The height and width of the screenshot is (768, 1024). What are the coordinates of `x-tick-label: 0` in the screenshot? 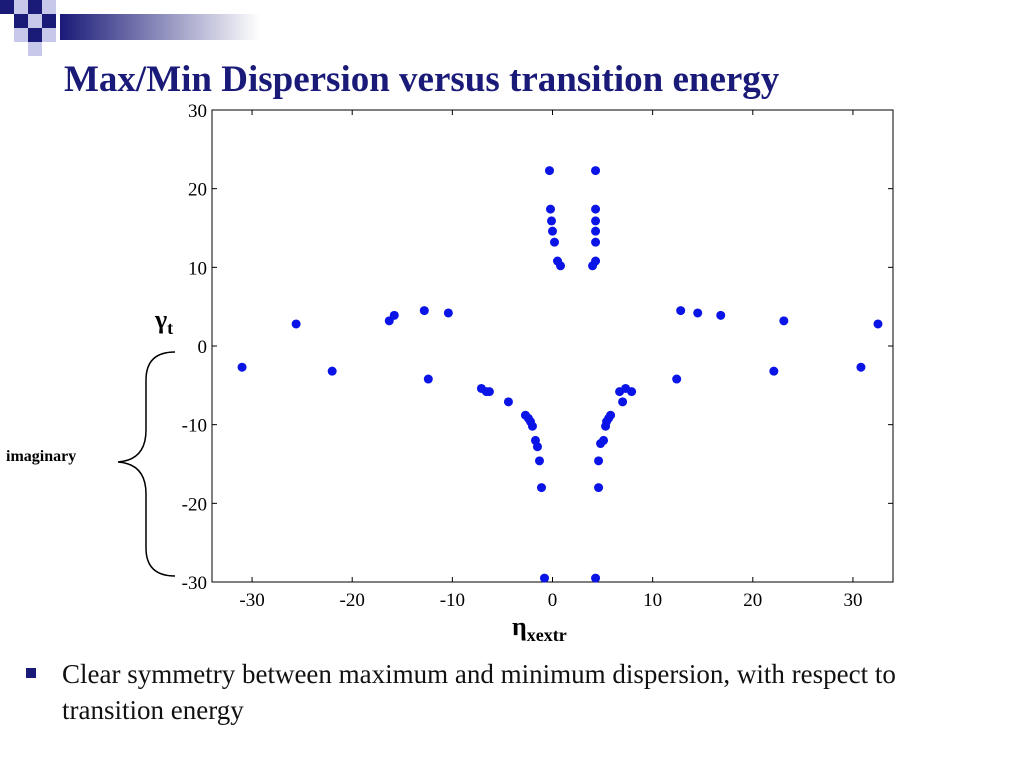 It's located at (553, 600).